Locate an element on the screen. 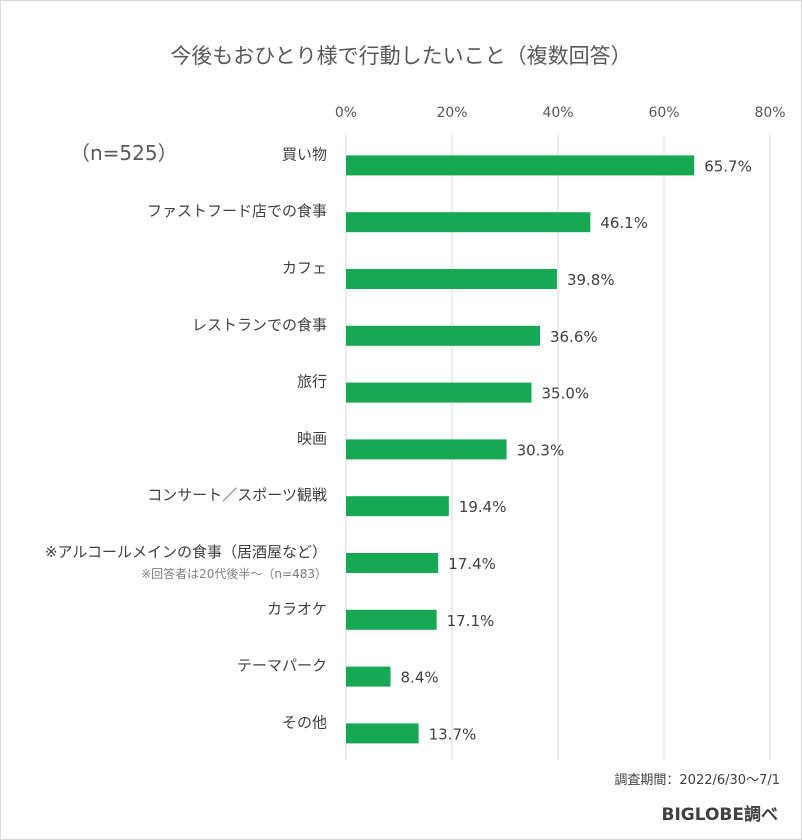  category-label: コンサート／スポーツ観戦 is located at coordinates (237, 495).